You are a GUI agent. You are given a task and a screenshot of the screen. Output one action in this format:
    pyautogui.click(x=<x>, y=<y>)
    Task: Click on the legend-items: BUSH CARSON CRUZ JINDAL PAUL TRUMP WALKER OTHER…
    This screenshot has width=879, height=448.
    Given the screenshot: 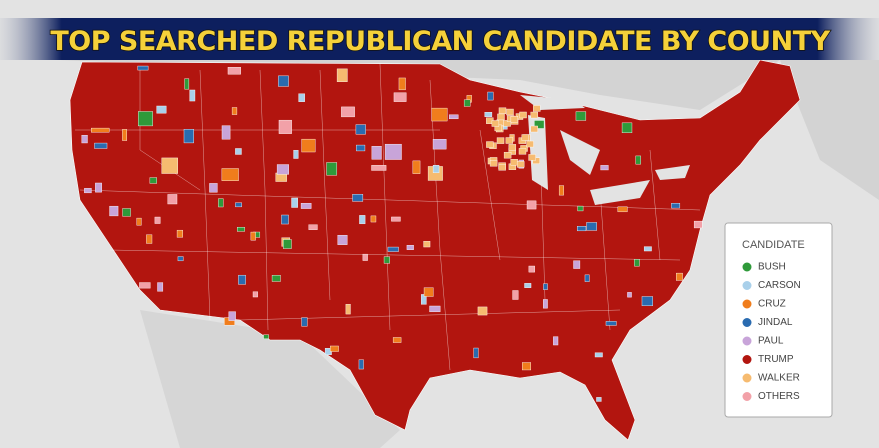 What is the action you would take?
    pyautogui.click(x=771, y=331)
    